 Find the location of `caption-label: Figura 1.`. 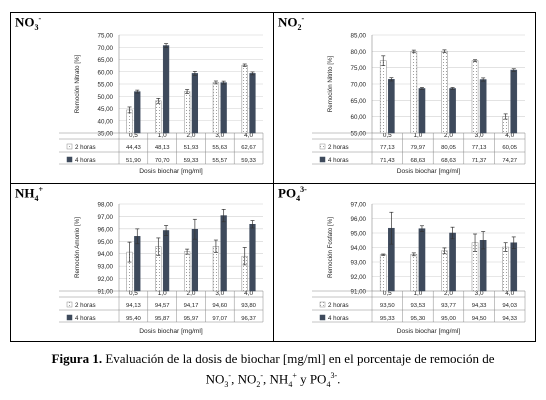

caption-label: Figura 1. is located at coordinates (77, 358).